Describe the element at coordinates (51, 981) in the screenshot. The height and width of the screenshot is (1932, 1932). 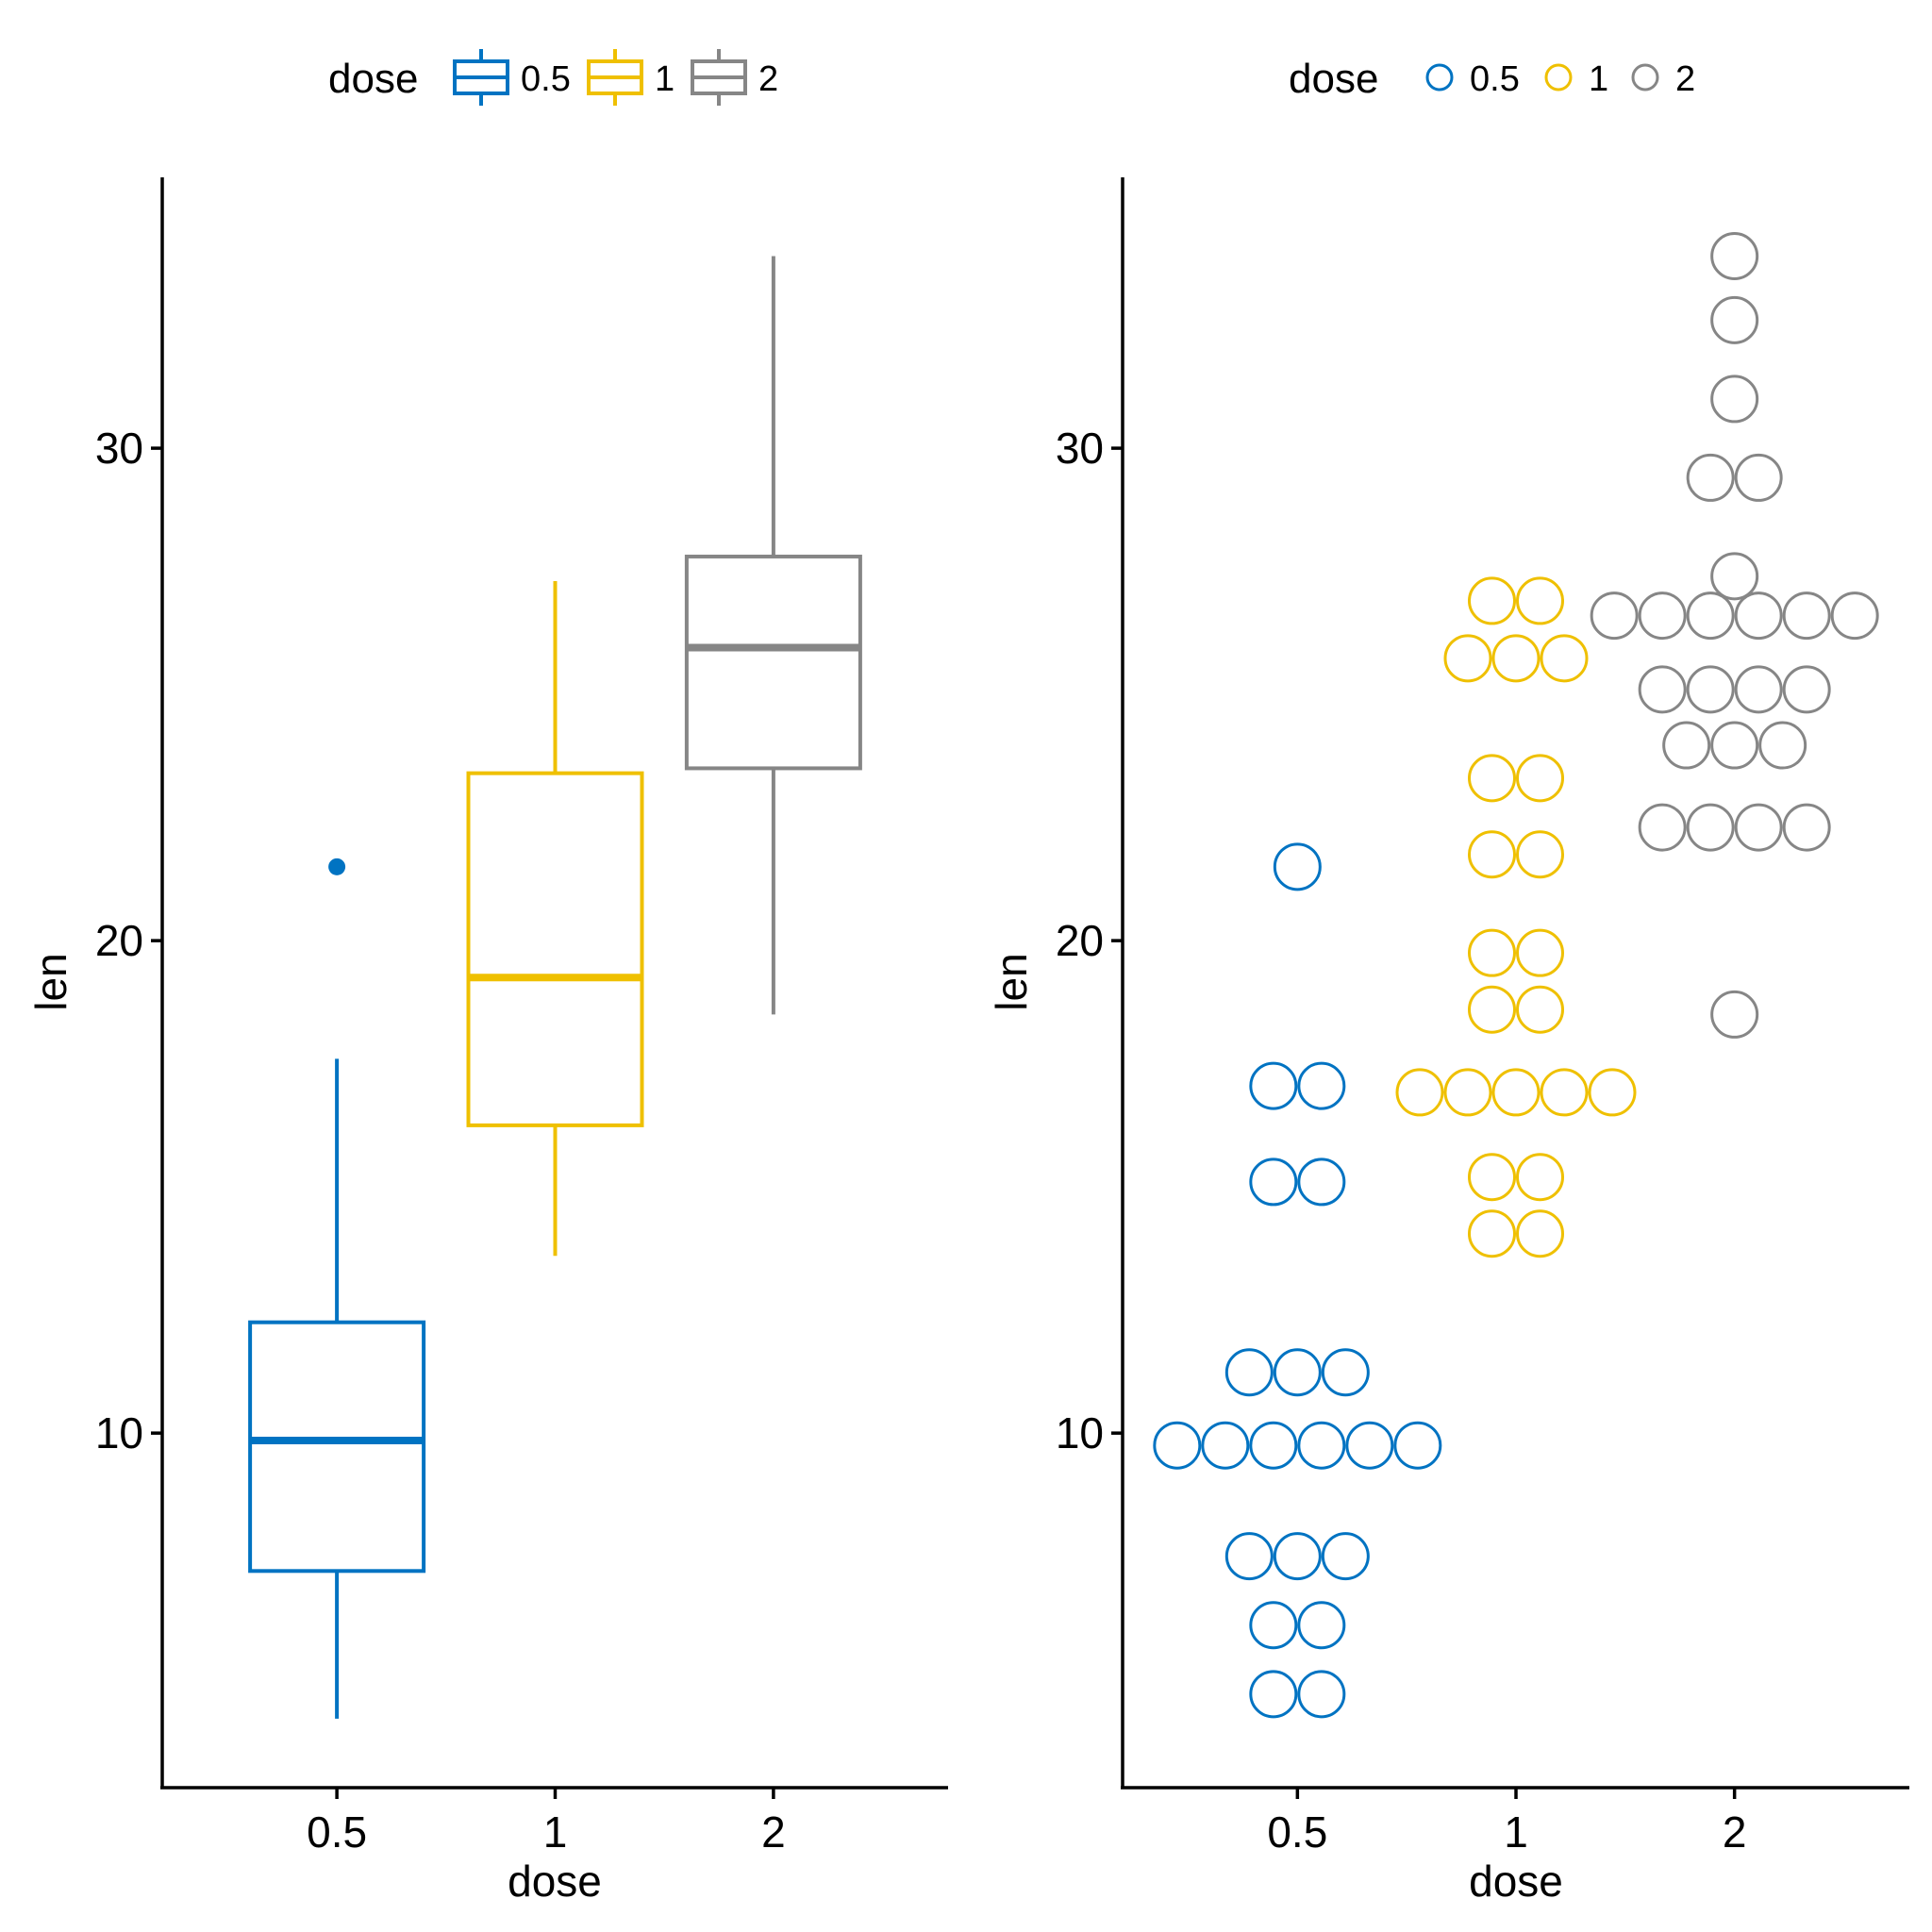
I see `left-y-axis-title: len` at that location.